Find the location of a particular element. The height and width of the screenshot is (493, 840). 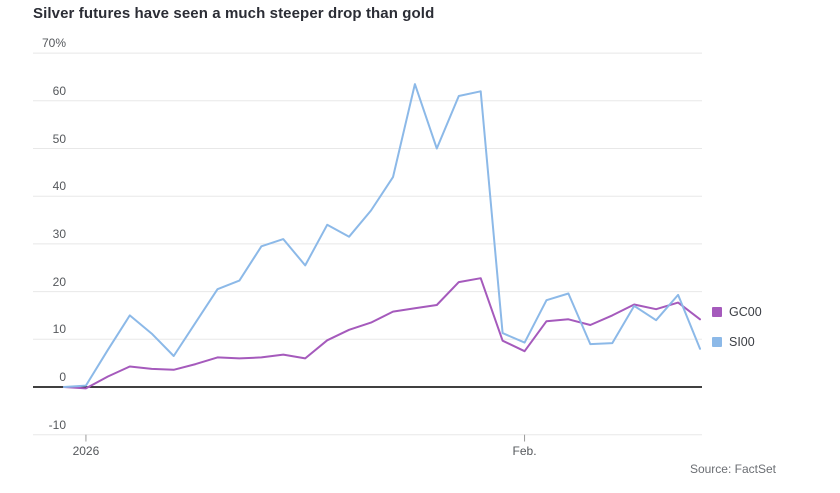

y-axis-label--10: -10 is located at coordinates (57, 424).